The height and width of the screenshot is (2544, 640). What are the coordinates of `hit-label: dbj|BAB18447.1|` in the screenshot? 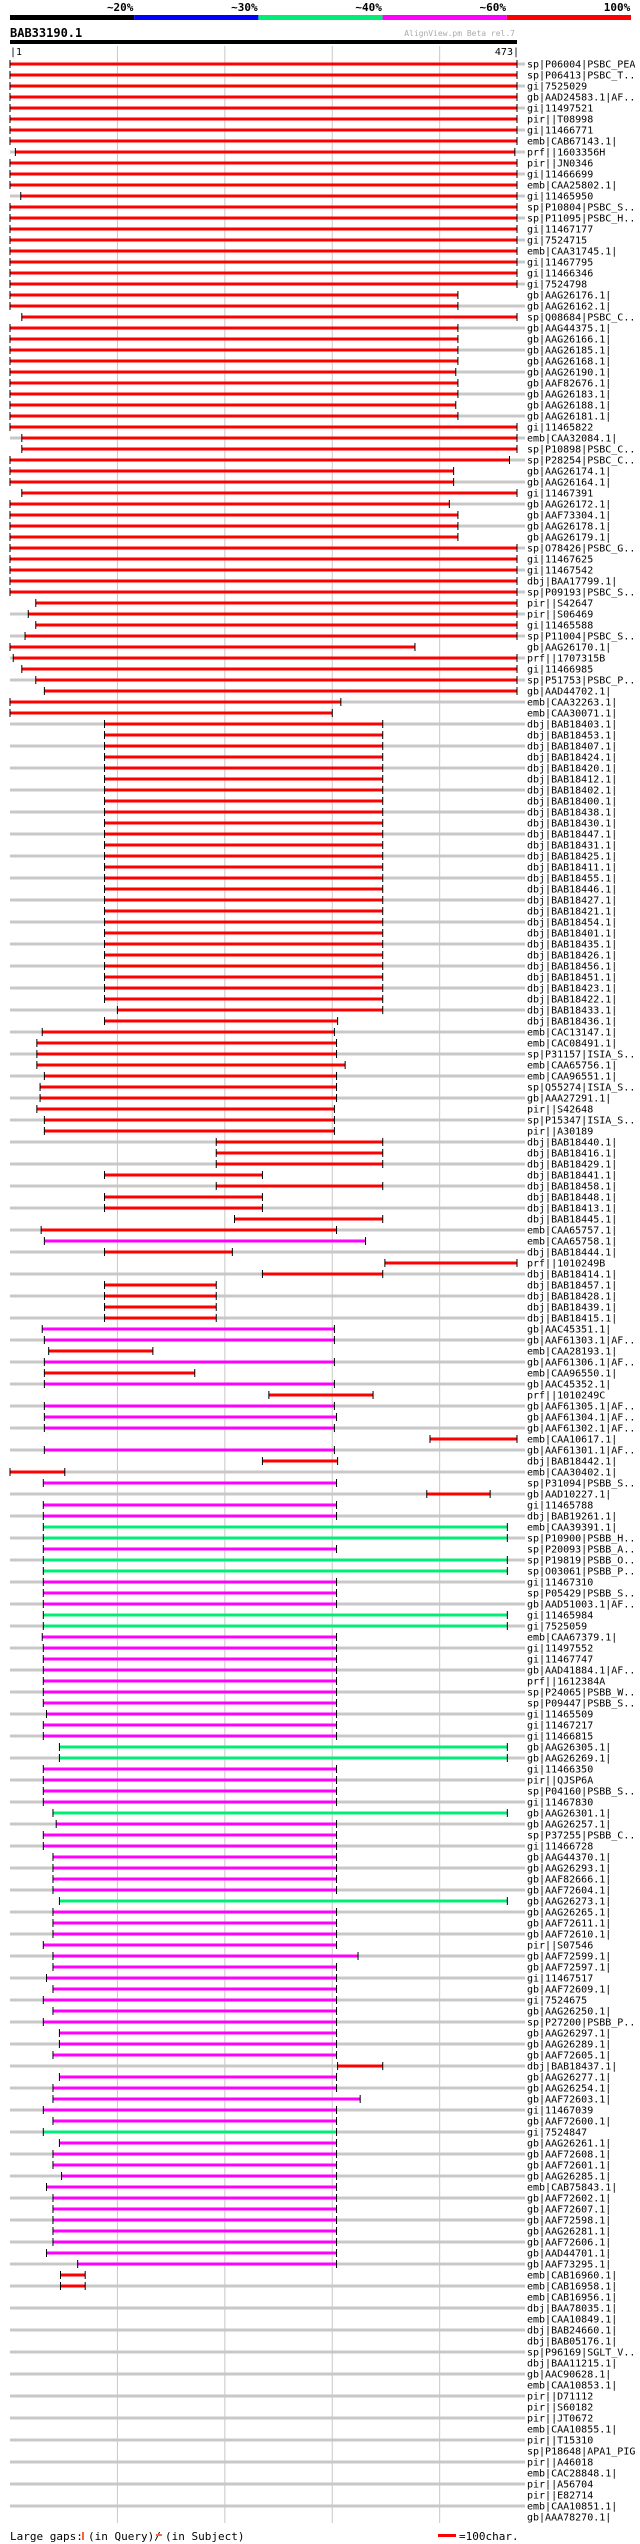 It's located at (572, 835).